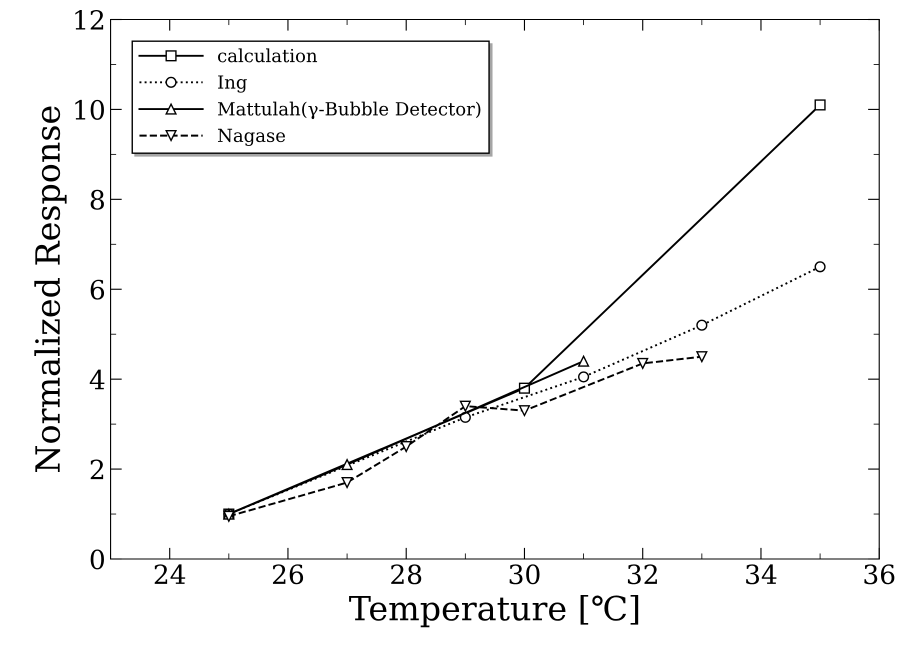 The height and width of the screenshot is (650, 899). I want to click on y-axis-title: Normalized Response, so click(50, 289).